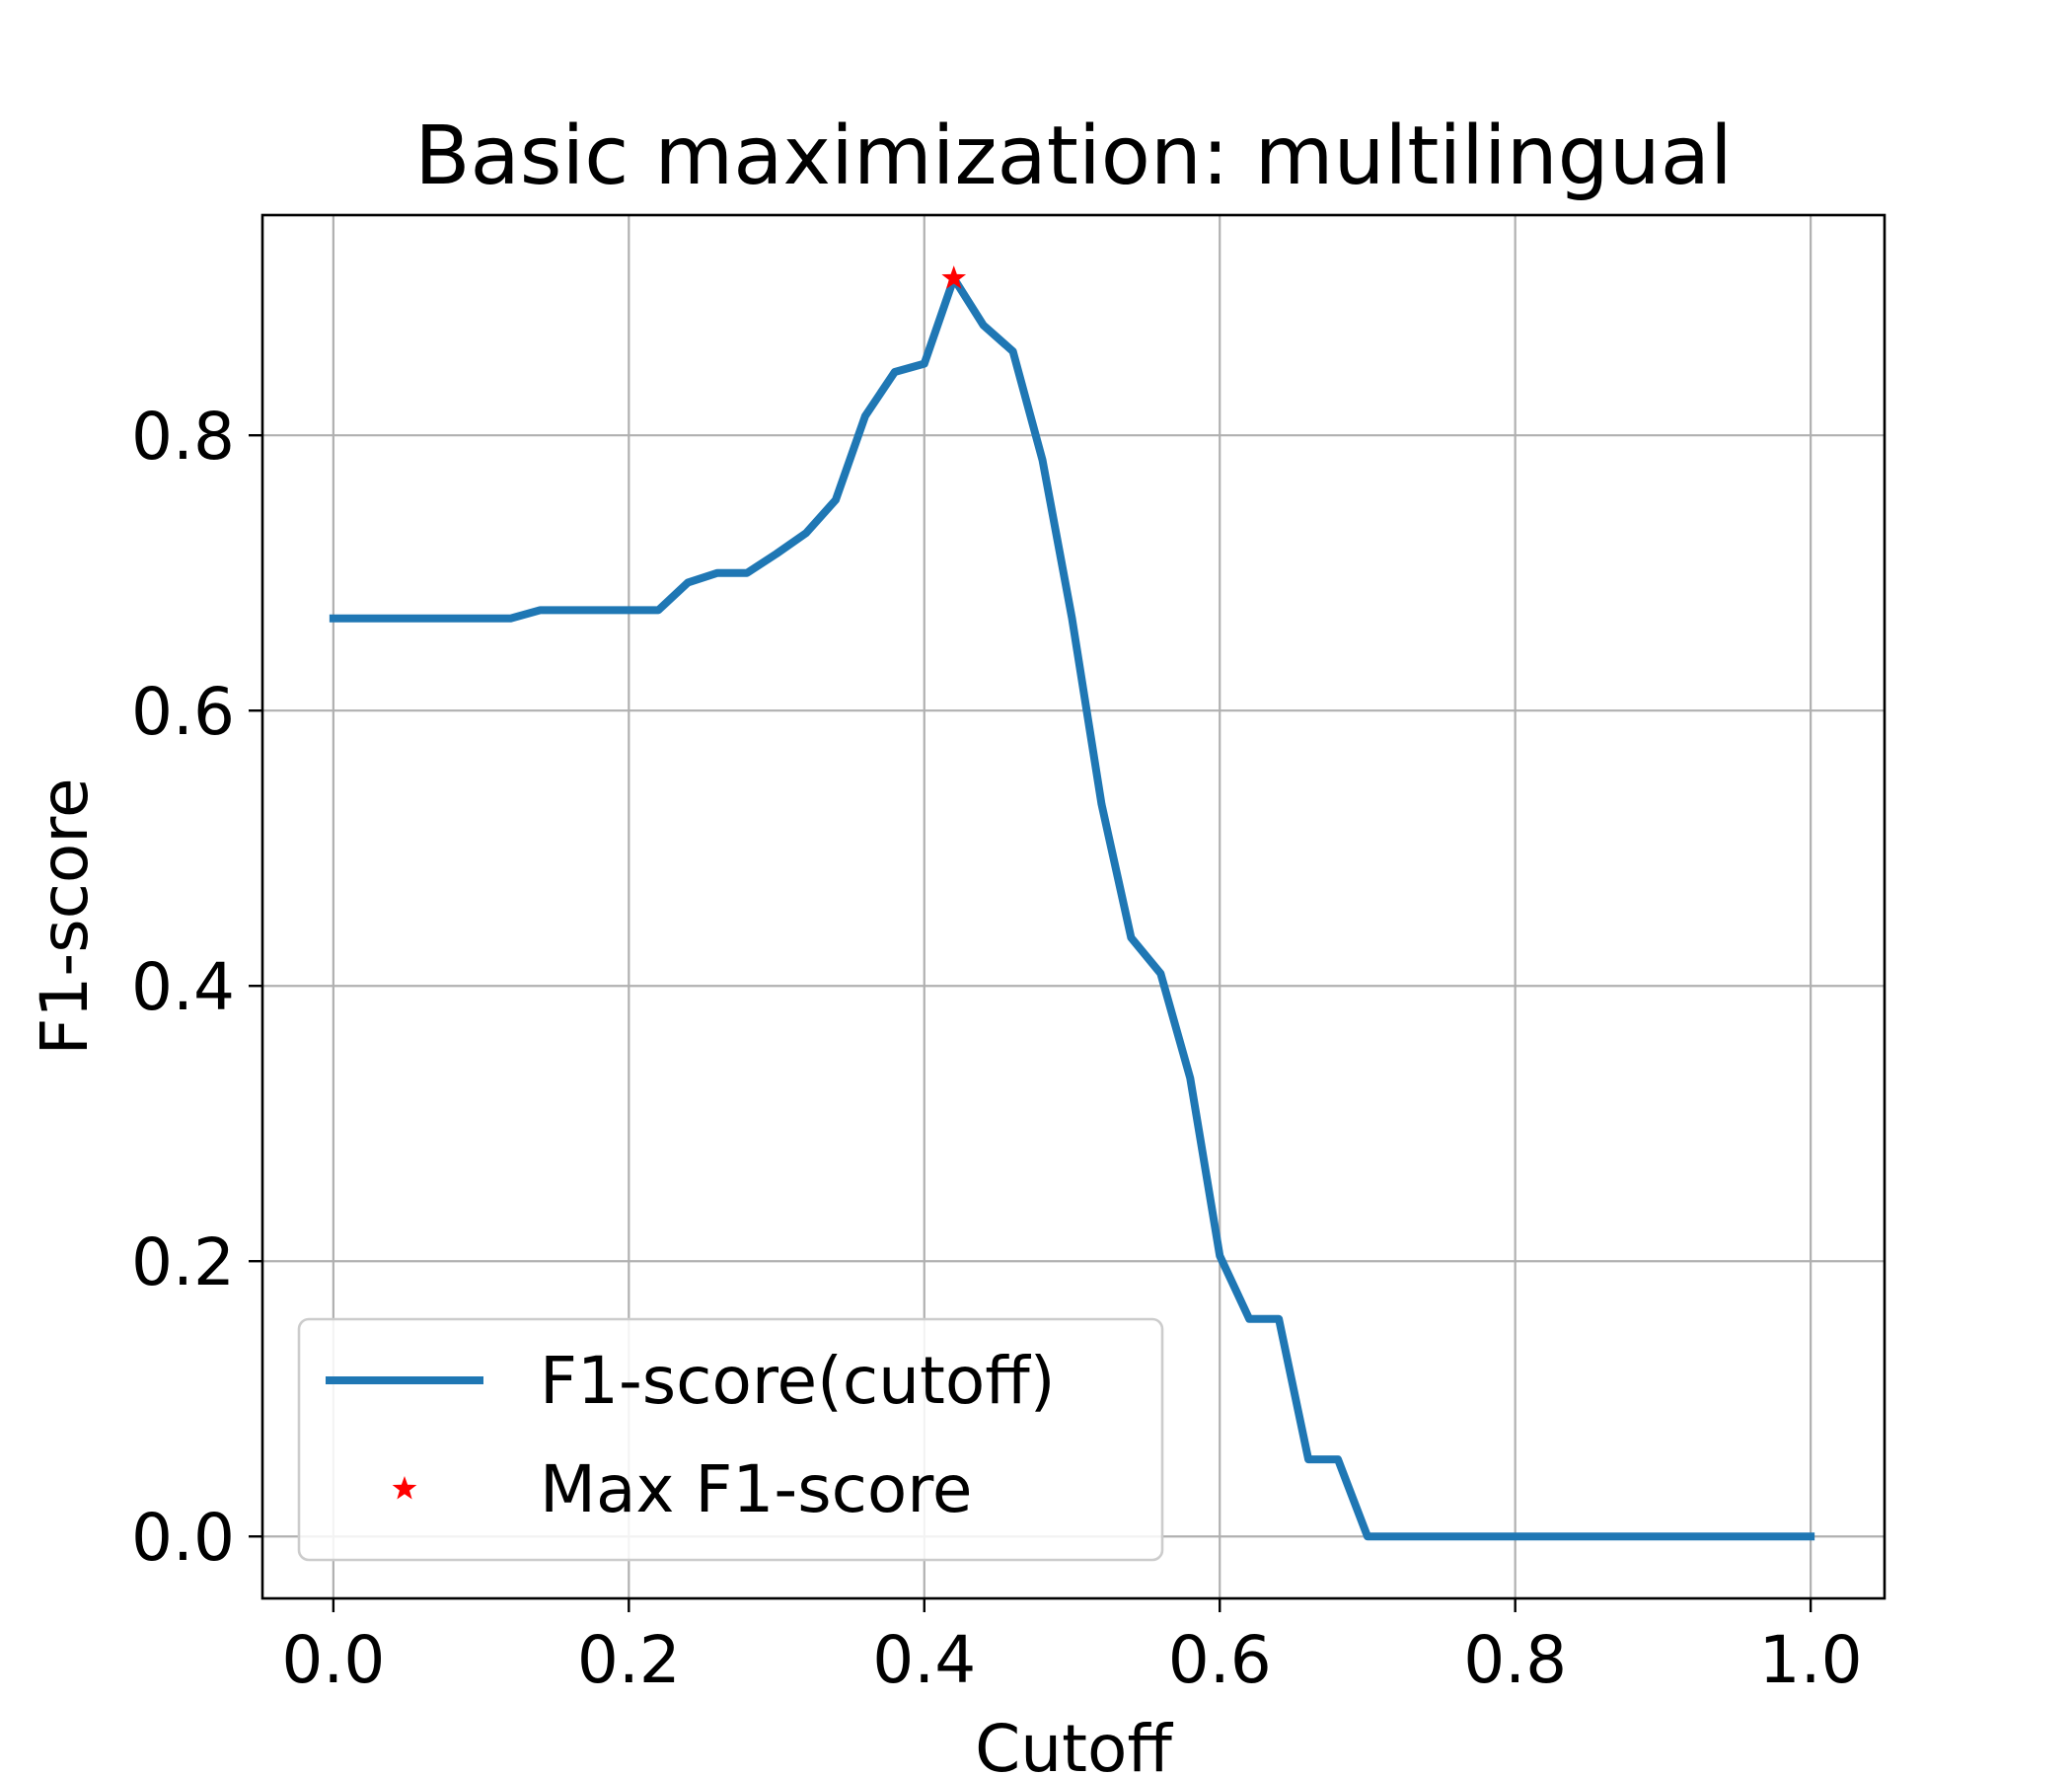 The image size is (2072, 1776). What do you see at coordinates (757, 1489) in the screenshot?
I see `legend-label-max-f1-score: Max F1-score` at bounding box center [757, 1489].